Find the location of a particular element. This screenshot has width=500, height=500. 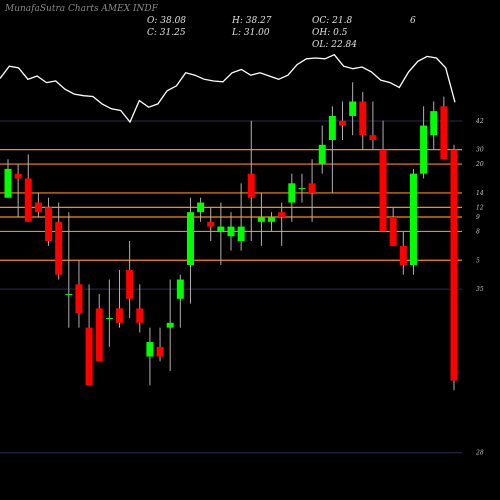

ol-value: OL: 22.84 is located at coordinates (335, 45).